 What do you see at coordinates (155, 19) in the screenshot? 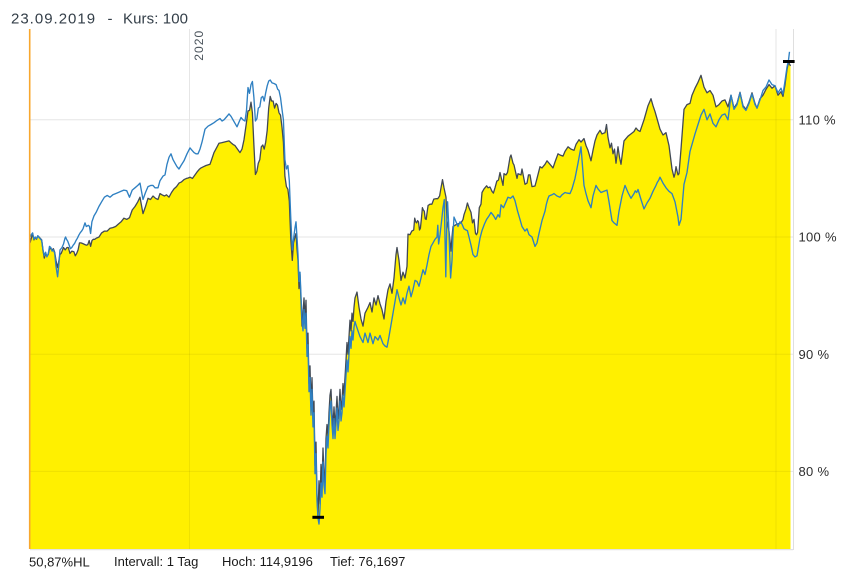
I see `svg-text: Kurs: 100` at bounding box center [155, 19].